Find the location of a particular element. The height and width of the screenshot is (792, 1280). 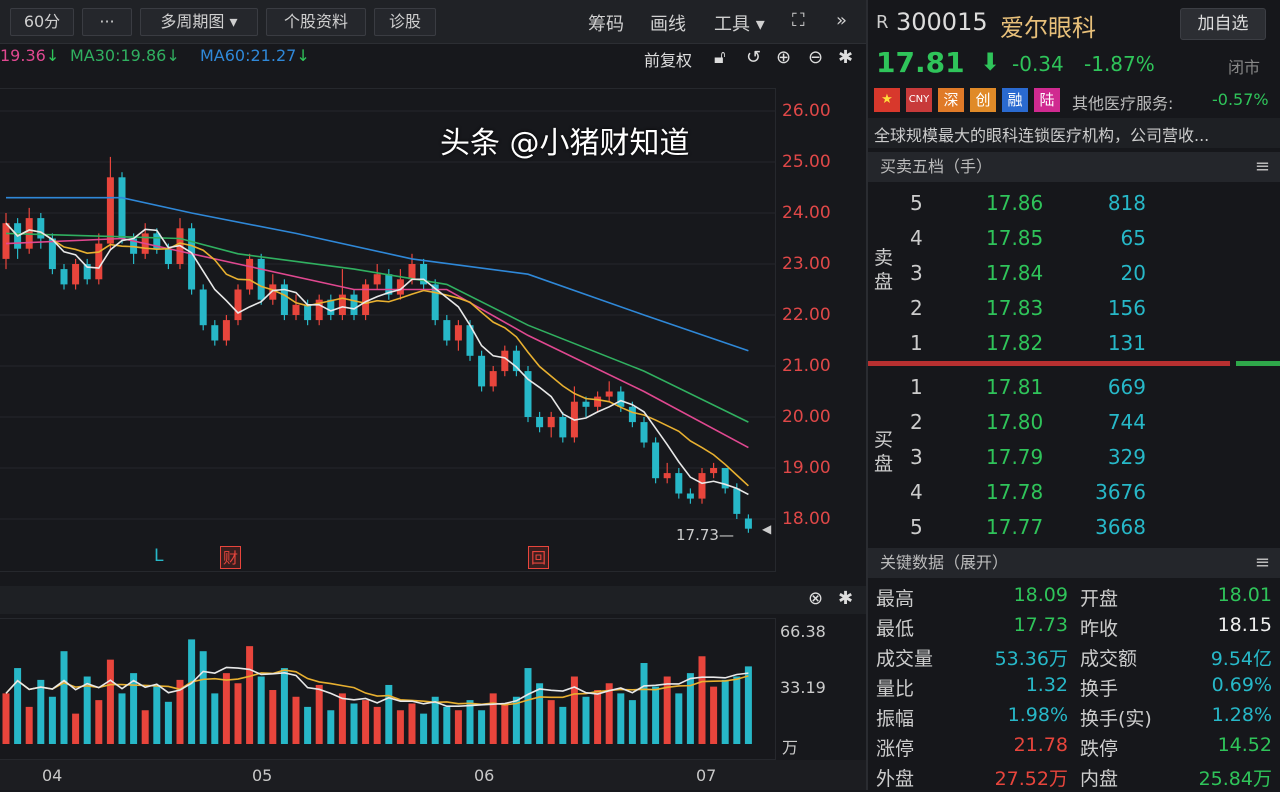

multi-period-dropdown: 多周期图 ▾ is located at coordinates (199, 22).